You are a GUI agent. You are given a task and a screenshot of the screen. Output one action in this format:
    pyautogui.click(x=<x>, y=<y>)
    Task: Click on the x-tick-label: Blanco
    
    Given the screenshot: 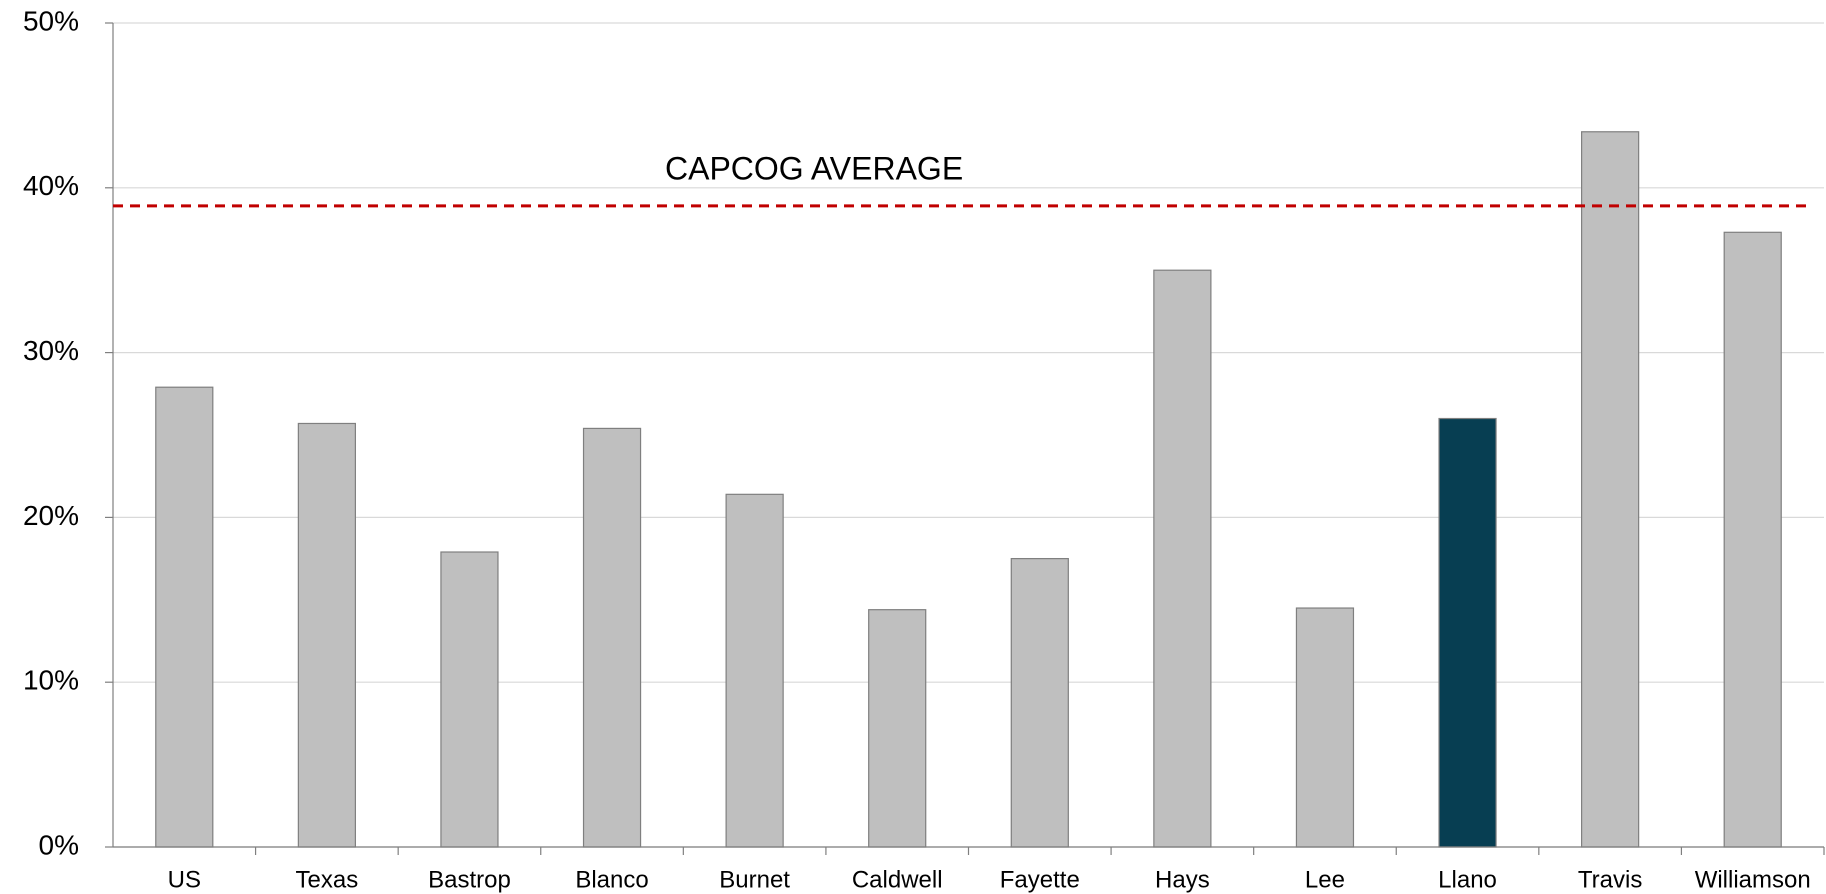 What is the action you would take?
    pyautogui.click(x=611, y=879)
    